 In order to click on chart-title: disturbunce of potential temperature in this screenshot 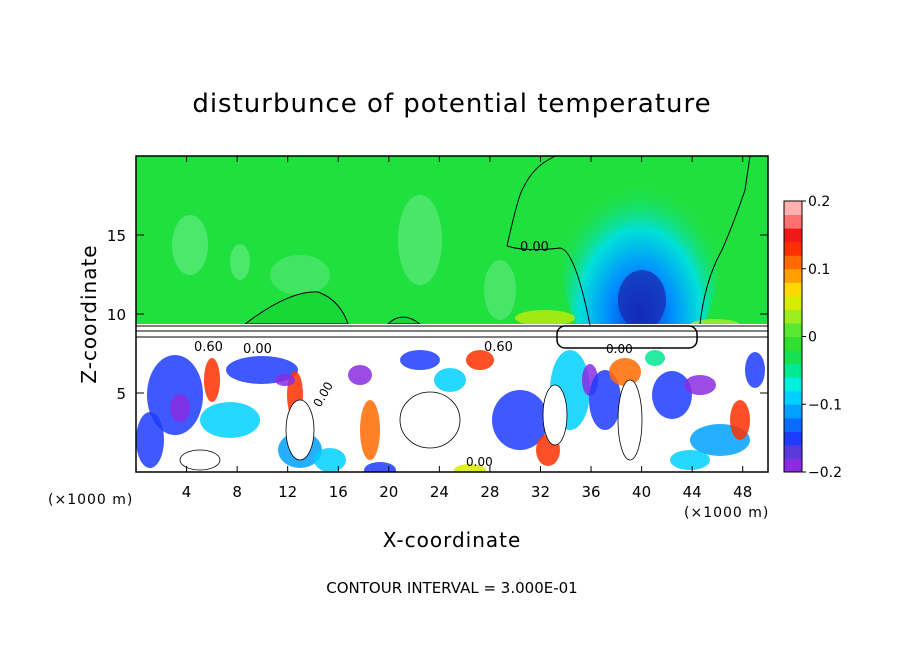, I will do `click(451, 104)`.